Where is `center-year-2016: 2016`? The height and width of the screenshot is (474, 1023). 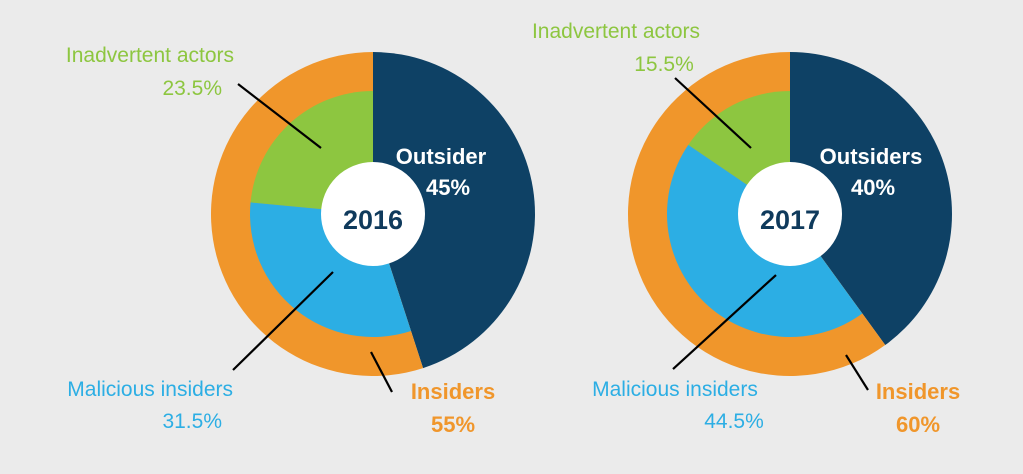
center-year-2016: 2016 is located at coordinates (373, 220).